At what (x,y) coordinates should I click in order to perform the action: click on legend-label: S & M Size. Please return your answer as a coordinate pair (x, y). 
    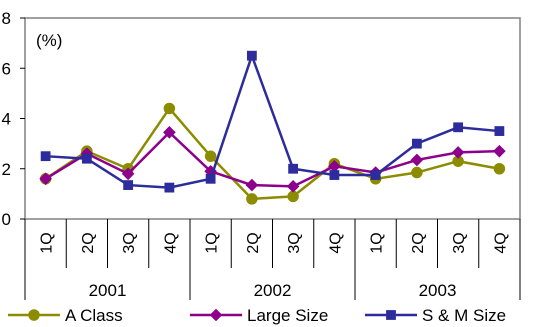
    Looking at the image, I should click on (464, 315).